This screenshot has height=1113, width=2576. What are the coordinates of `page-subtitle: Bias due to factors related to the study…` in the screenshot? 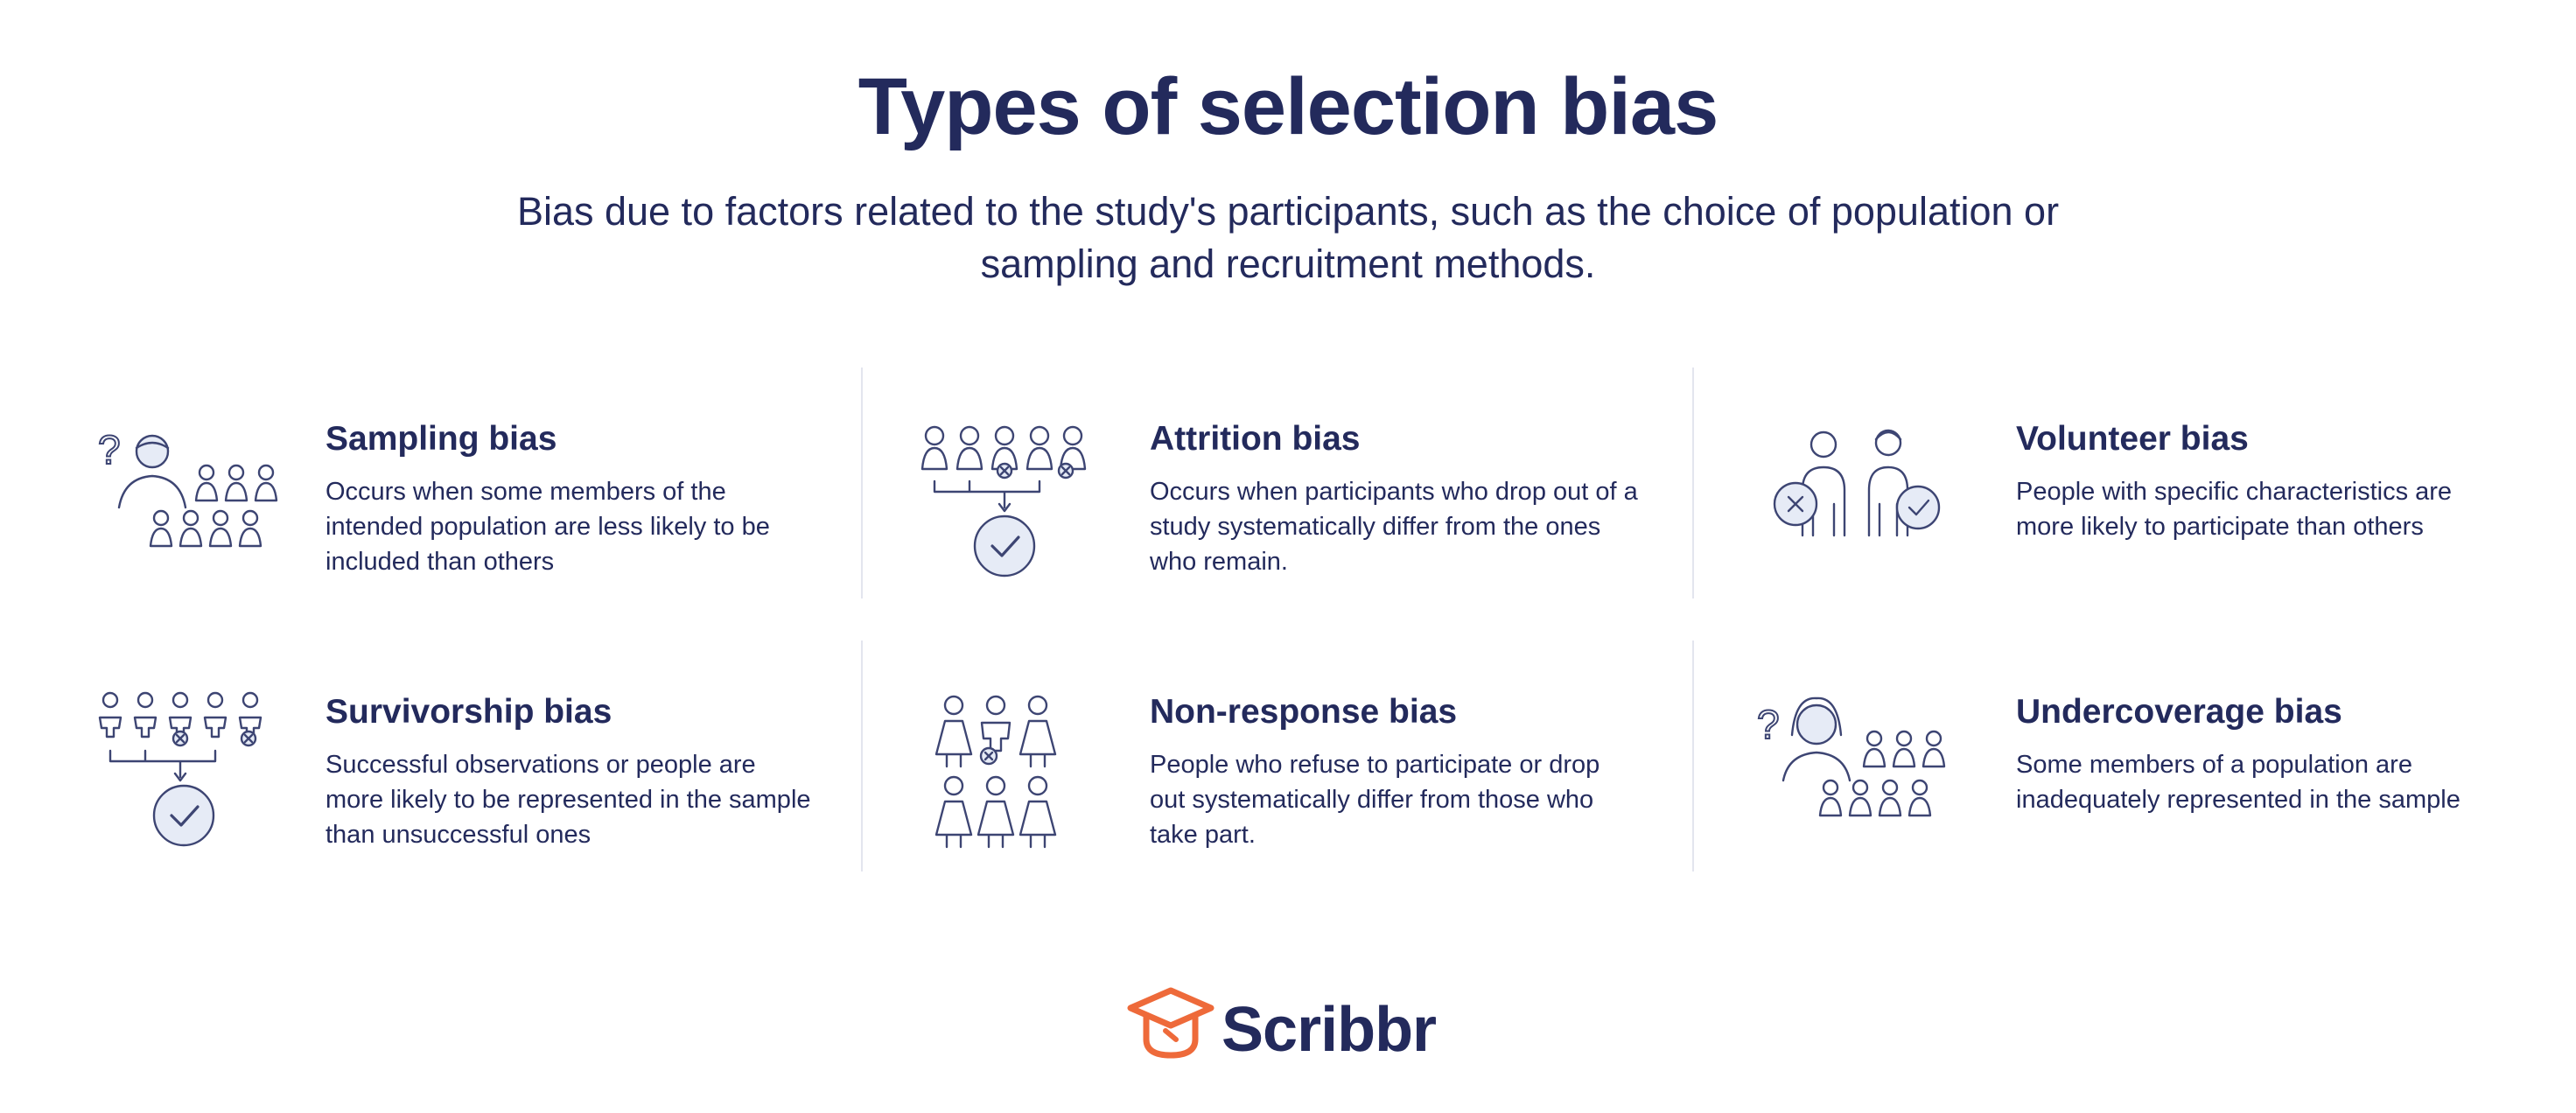 It's located at (1288, 237).